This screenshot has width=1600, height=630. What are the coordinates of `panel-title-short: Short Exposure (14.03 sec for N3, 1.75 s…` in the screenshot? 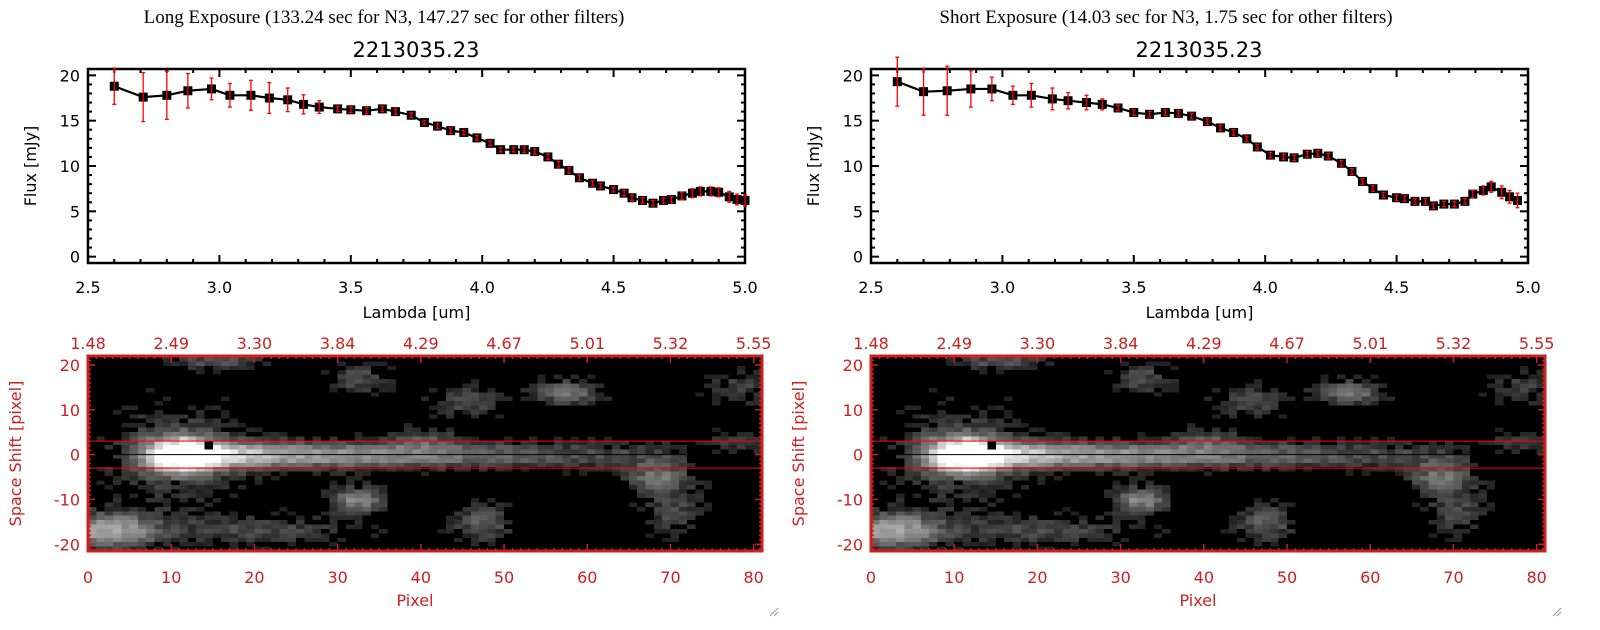 It's located at (1165, 17).